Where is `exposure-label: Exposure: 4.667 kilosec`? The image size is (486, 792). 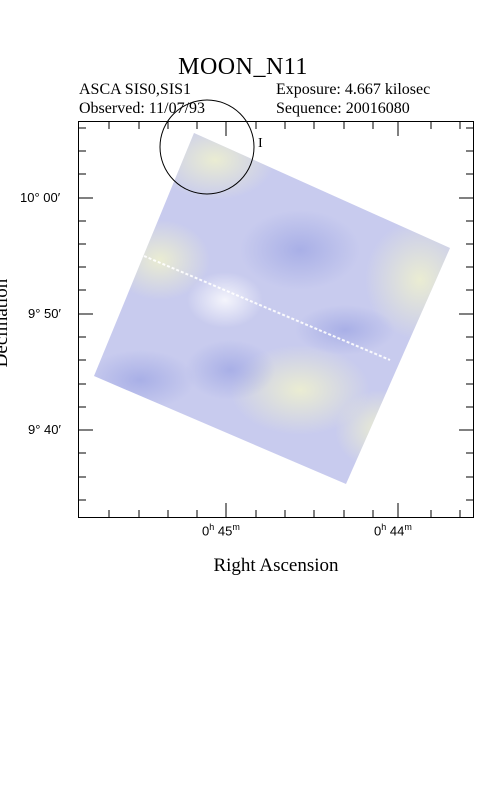
exposure-label: Exposure: 4.667 kilosec is located at coordinates (353, 89).